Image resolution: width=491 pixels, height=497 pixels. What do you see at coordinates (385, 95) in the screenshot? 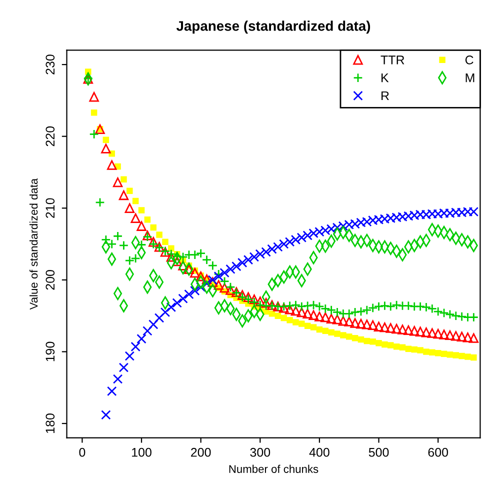
I see `legend-label: R` at bounding box center [385, 95].